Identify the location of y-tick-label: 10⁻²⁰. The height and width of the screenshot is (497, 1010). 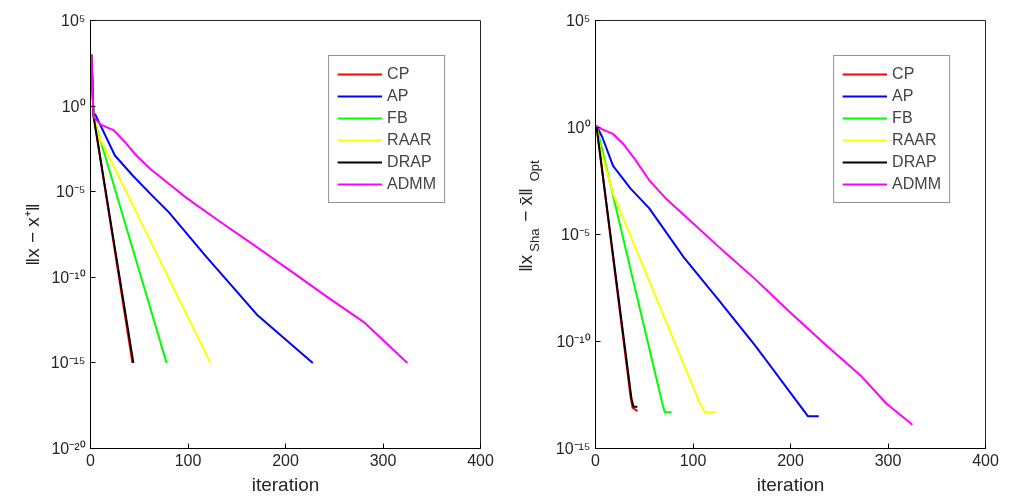
(68, 448).